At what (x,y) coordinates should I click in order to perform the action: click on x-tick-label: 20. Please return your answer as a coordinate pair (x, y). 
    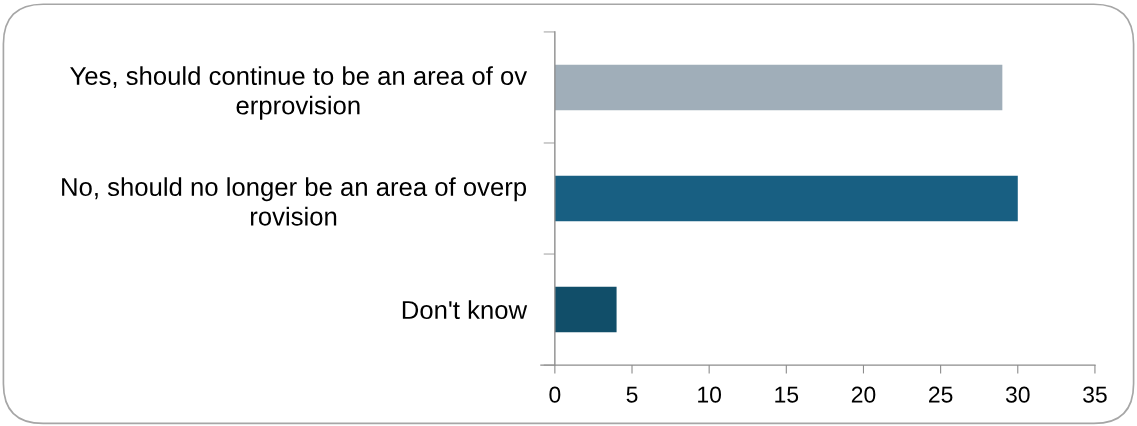
    Looking at the image, I should click on (863, 394).